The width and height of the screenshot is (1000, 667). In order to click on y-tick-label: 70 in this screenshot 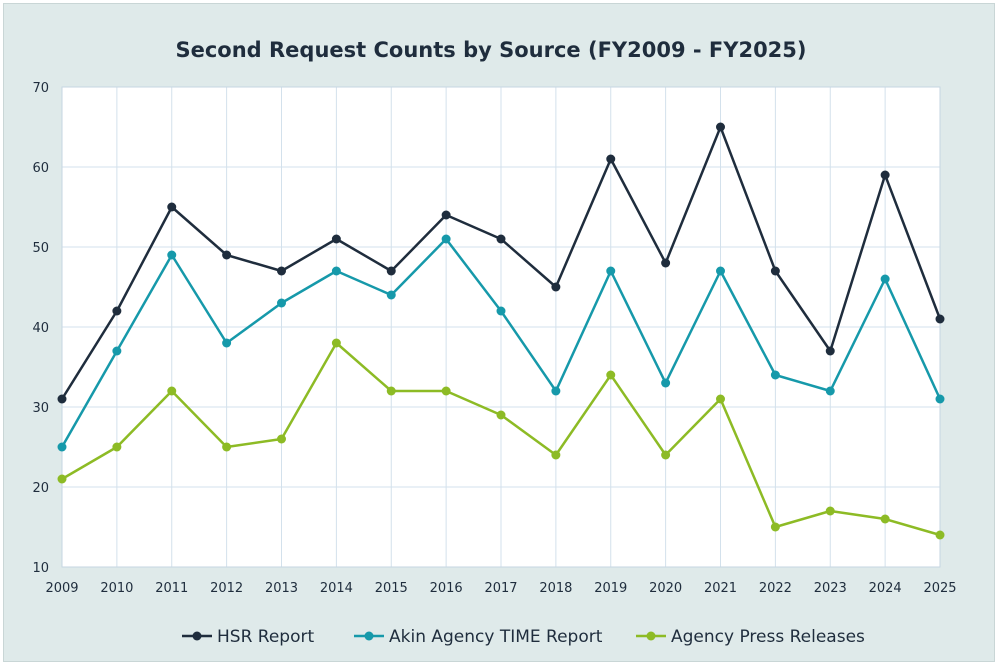, I will do `click(40, 88)`.